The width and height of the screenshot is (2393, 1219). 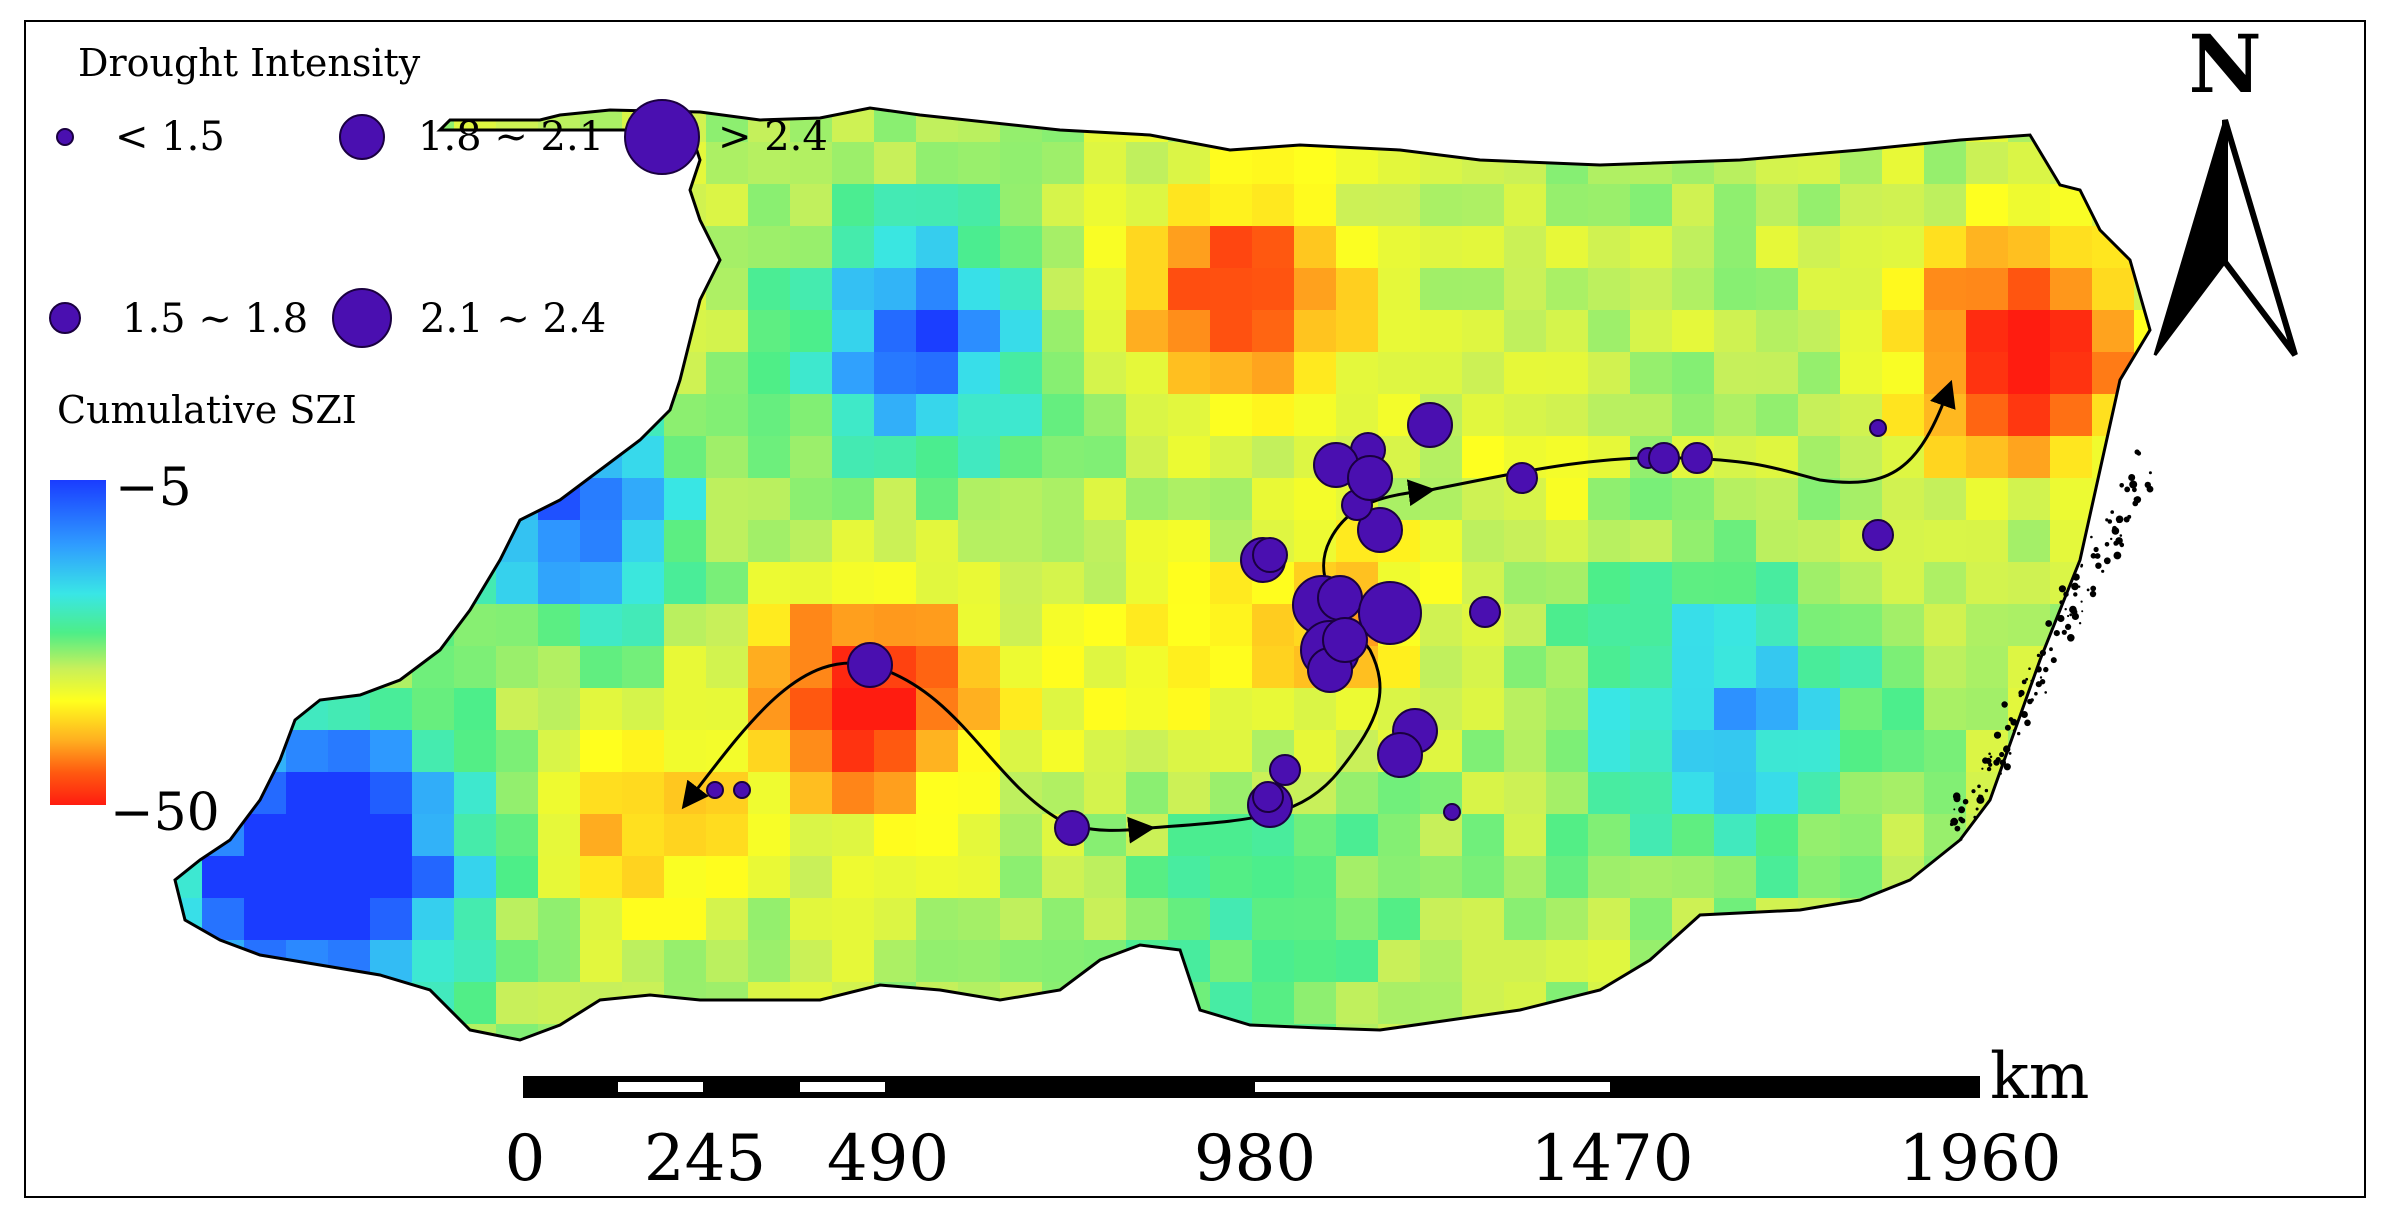 I want to click on legend-marker-md, so click(x=362, y=137).